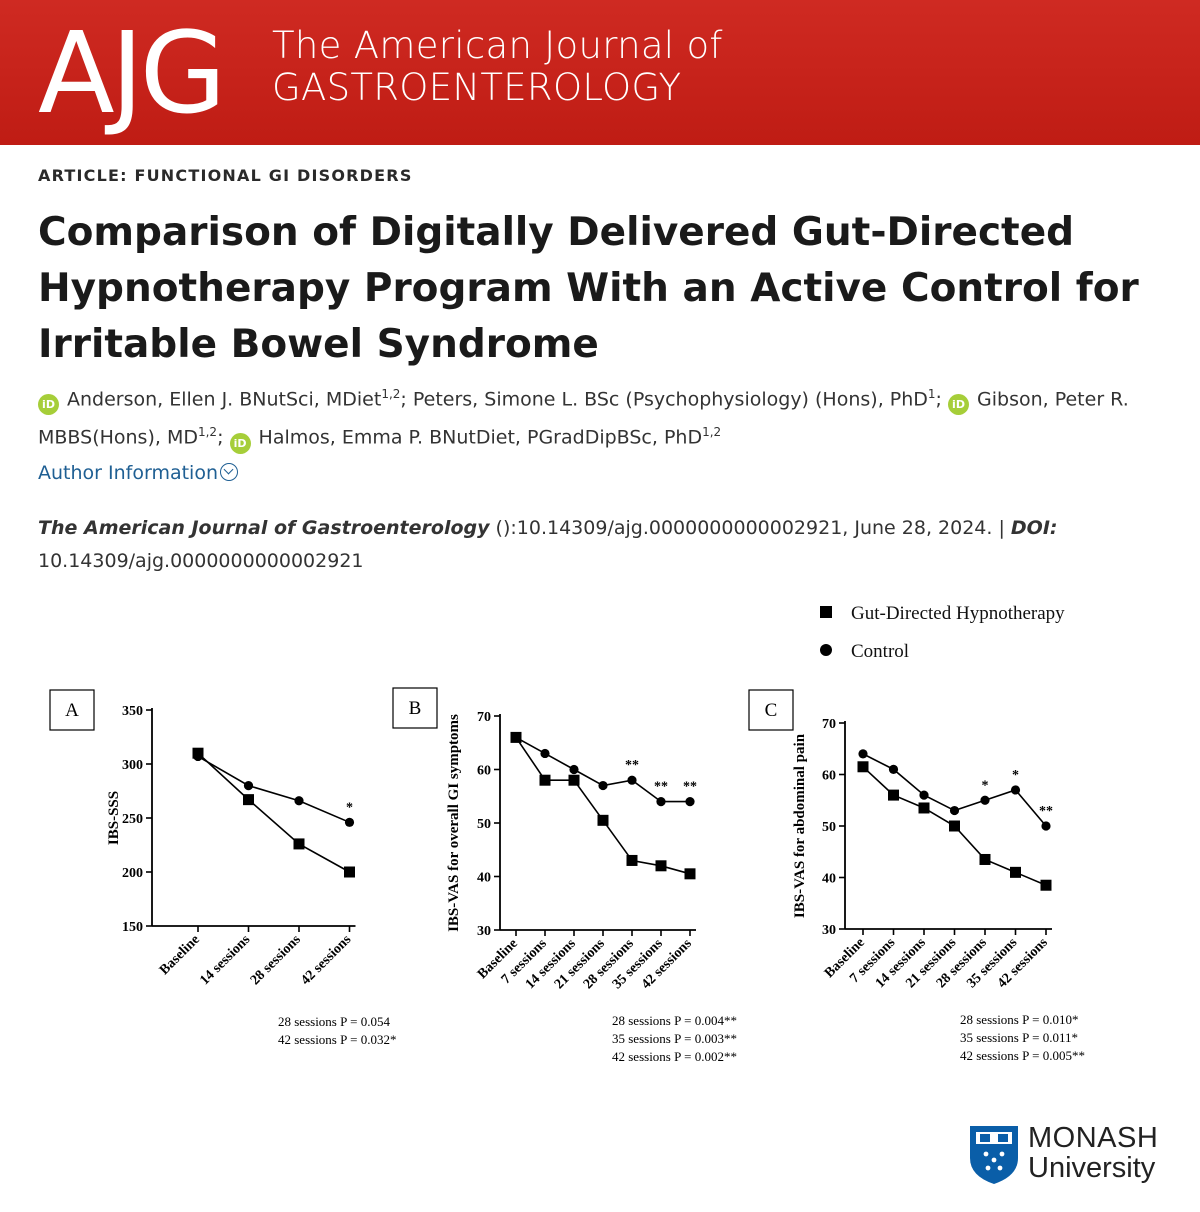  I want to click on citation-journal: The American Journal of Gastroenterology, so click(264, 528).